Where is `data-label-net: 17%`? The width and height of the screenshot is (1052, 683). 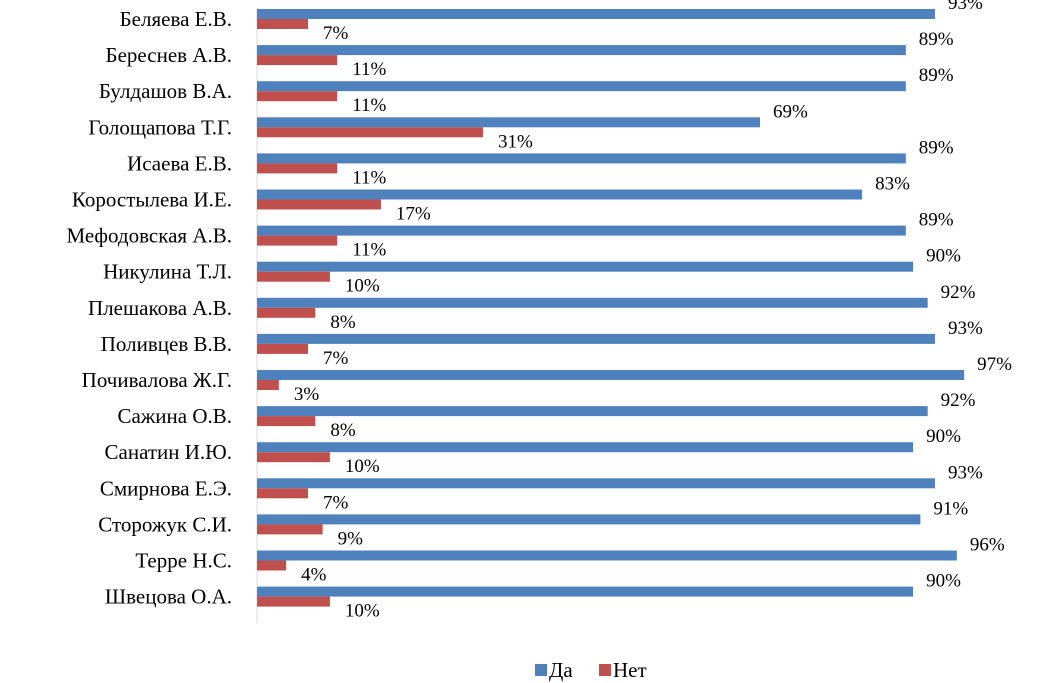 data-label-net: 17% is located at coordinates (413, 214).